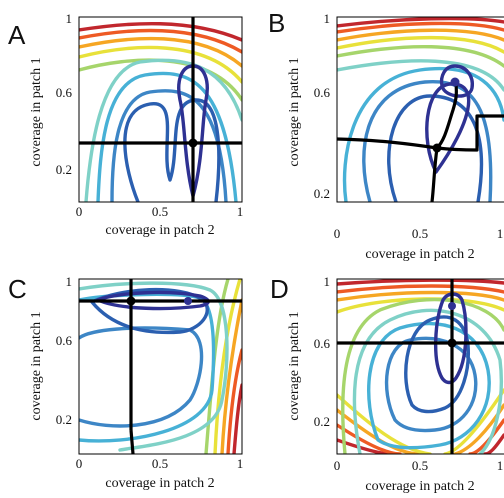 The width and height of the screenshot is (504, 498). Describe the element at coordinates (500, 465) in the screenshot. I see `xtick-d-1: 1` at that location.